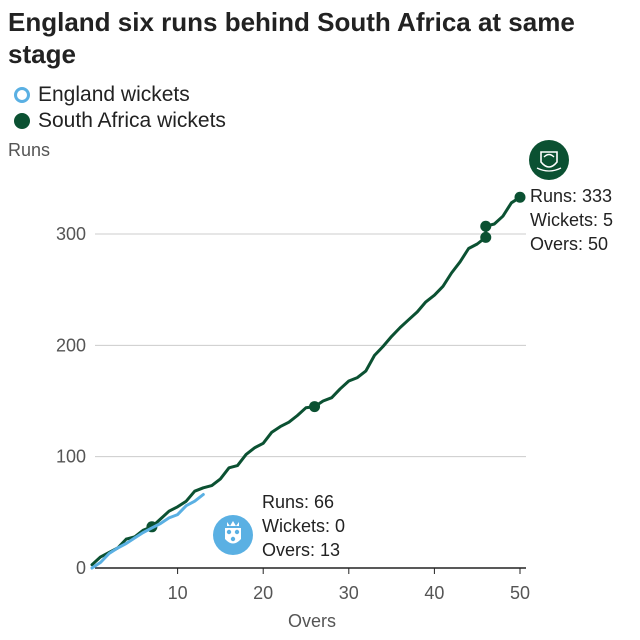  What do you see at coordinates (114, 94) in the screenshot?
I see `legend-label-england: England wickets` at bounding box center [114, 94].